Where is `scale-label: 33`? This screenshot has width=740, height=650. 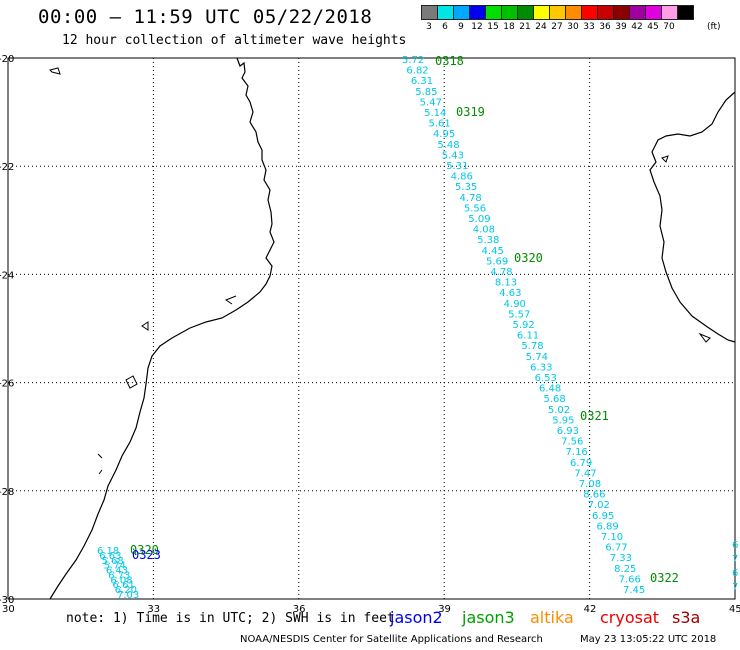 scale-label: 33 is located at coordinates (589, 27).